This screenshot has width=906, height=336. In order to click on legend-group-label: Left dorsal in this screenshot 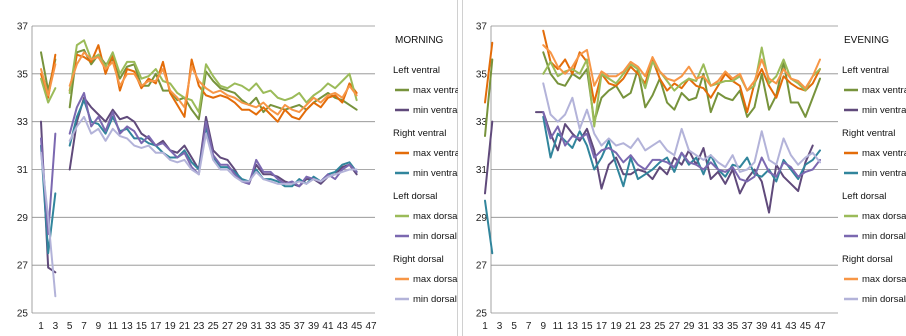, I will do `click(864, 196)`.